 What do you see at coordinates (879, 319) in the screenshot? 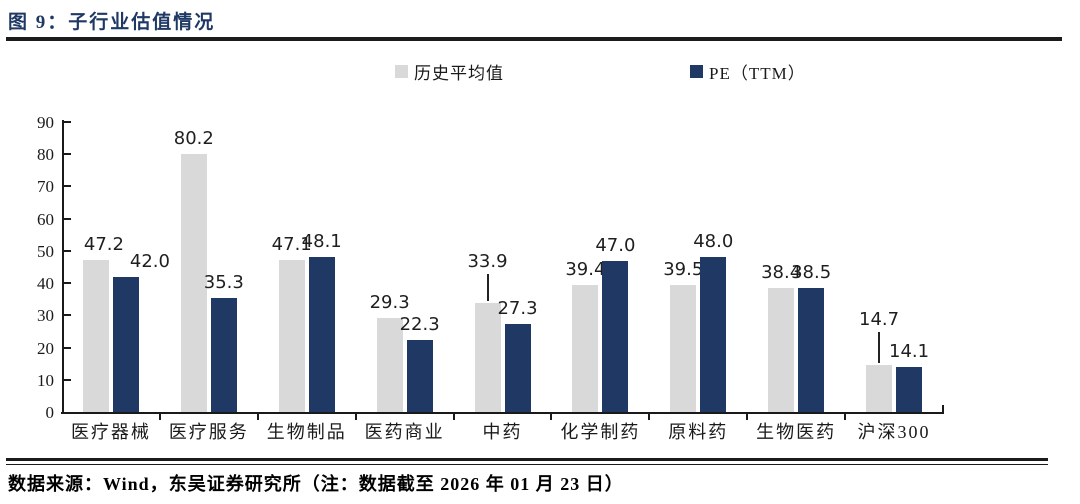
I see `bar-value-label: 14.7` at bounding box center [879, 319].